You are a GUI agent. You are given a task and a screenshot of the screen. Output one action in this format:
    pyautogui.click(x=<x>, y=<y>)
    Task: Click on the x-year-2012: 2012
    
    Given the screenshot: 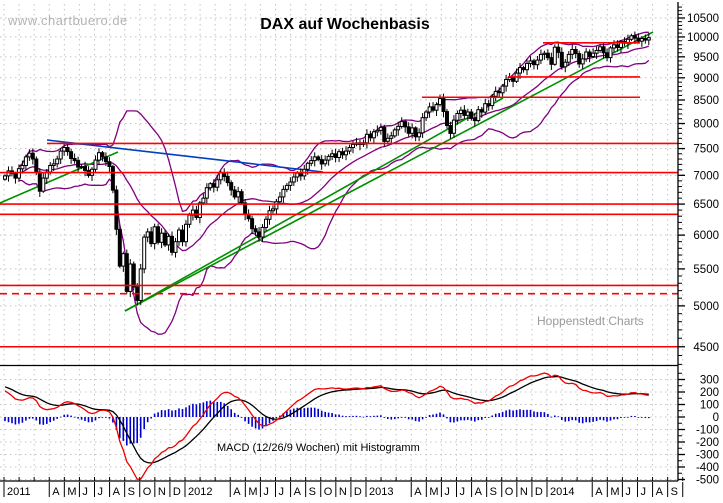 What is the action you would take?
    pyautogui.click(x=200, y=492)
    